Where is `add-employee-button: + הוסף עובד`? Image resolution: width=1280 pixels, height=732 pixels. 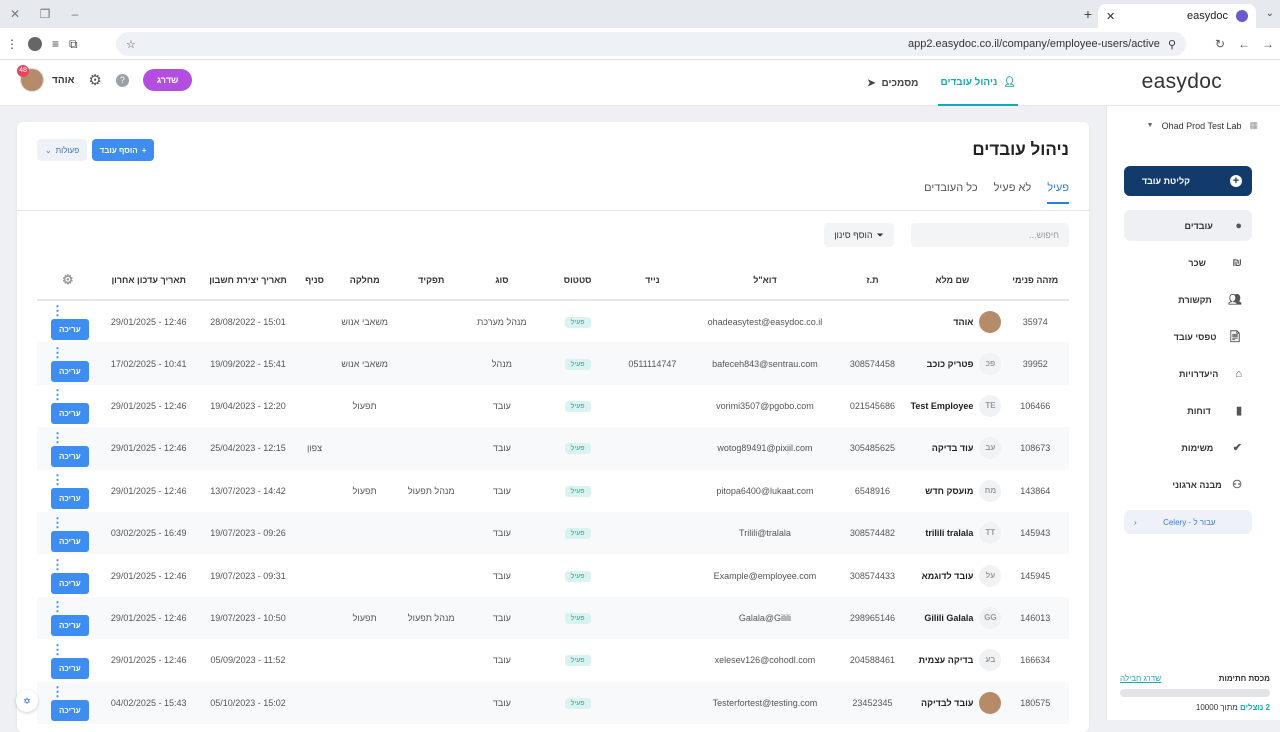
add-employee-button: + הוסף עובד is located at coordinates (123, 150).